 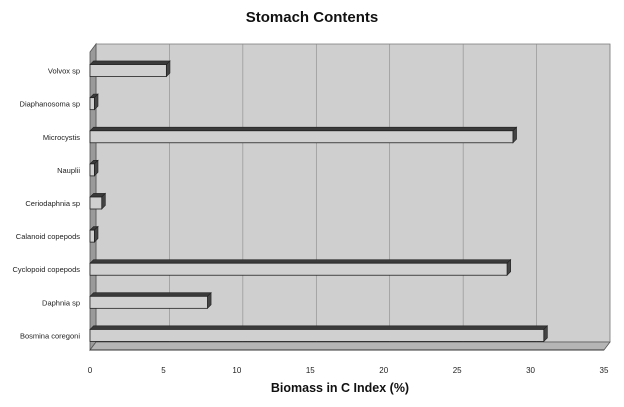 What do you see at coordinates (312, 17) in the screenshot?
I see `chart-title: Stomach Contents` at bounding box center [312, 17].